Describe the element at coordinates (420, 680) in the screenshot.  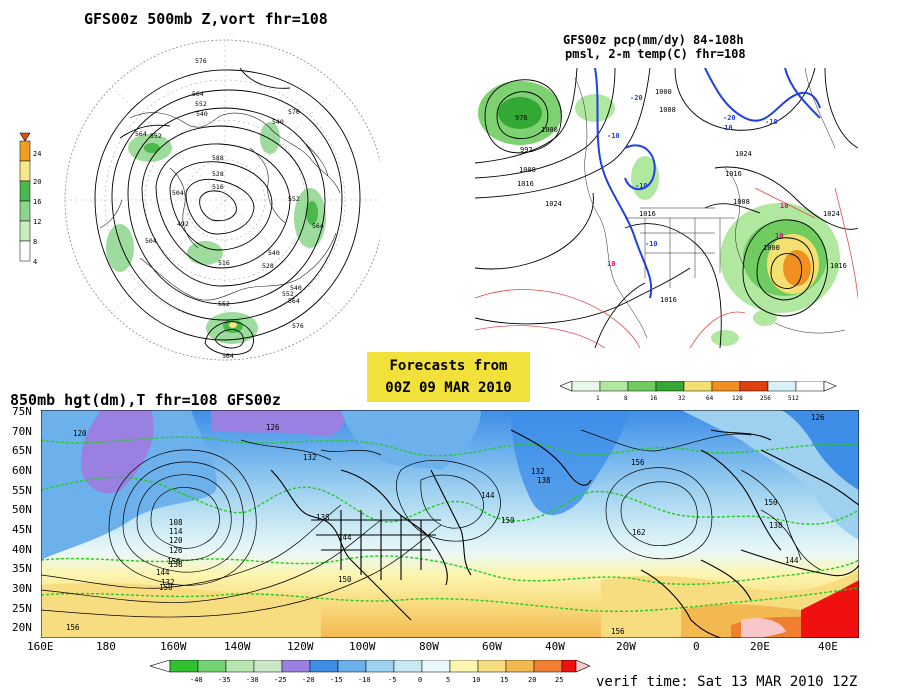
I see `colorbar-850mb-label: 0` at that location.